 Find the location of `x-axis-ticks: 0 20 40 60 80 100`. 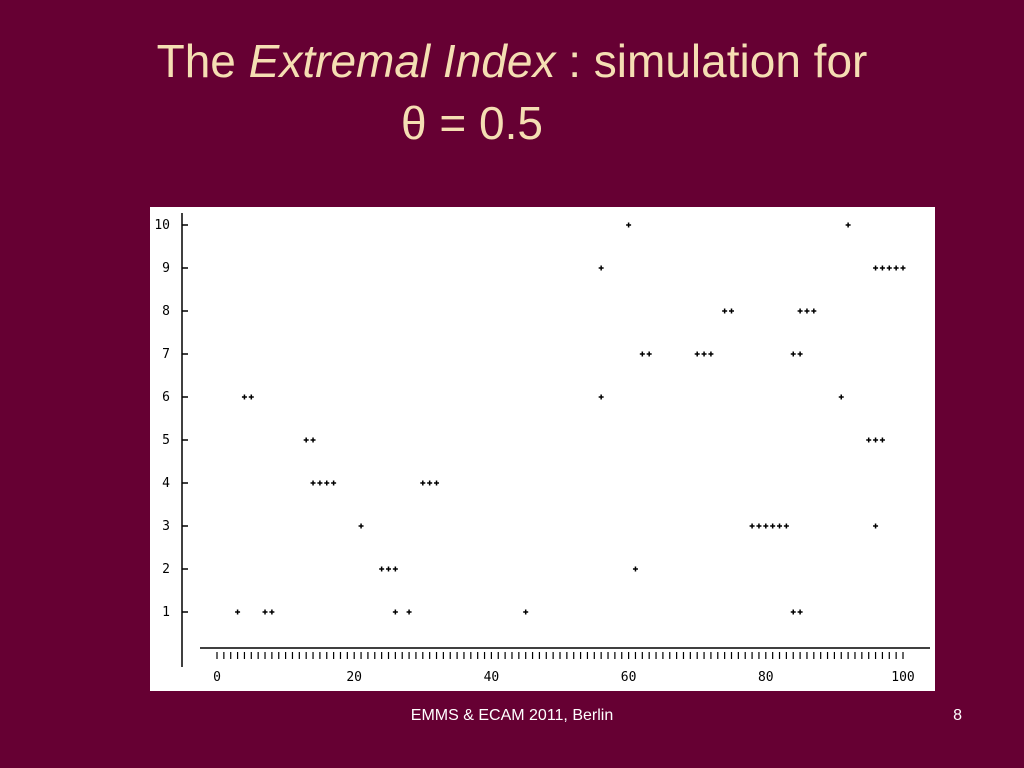

x-axis-ticks: 0 20 40 60 80 100 is located at coordinates (564, 677).